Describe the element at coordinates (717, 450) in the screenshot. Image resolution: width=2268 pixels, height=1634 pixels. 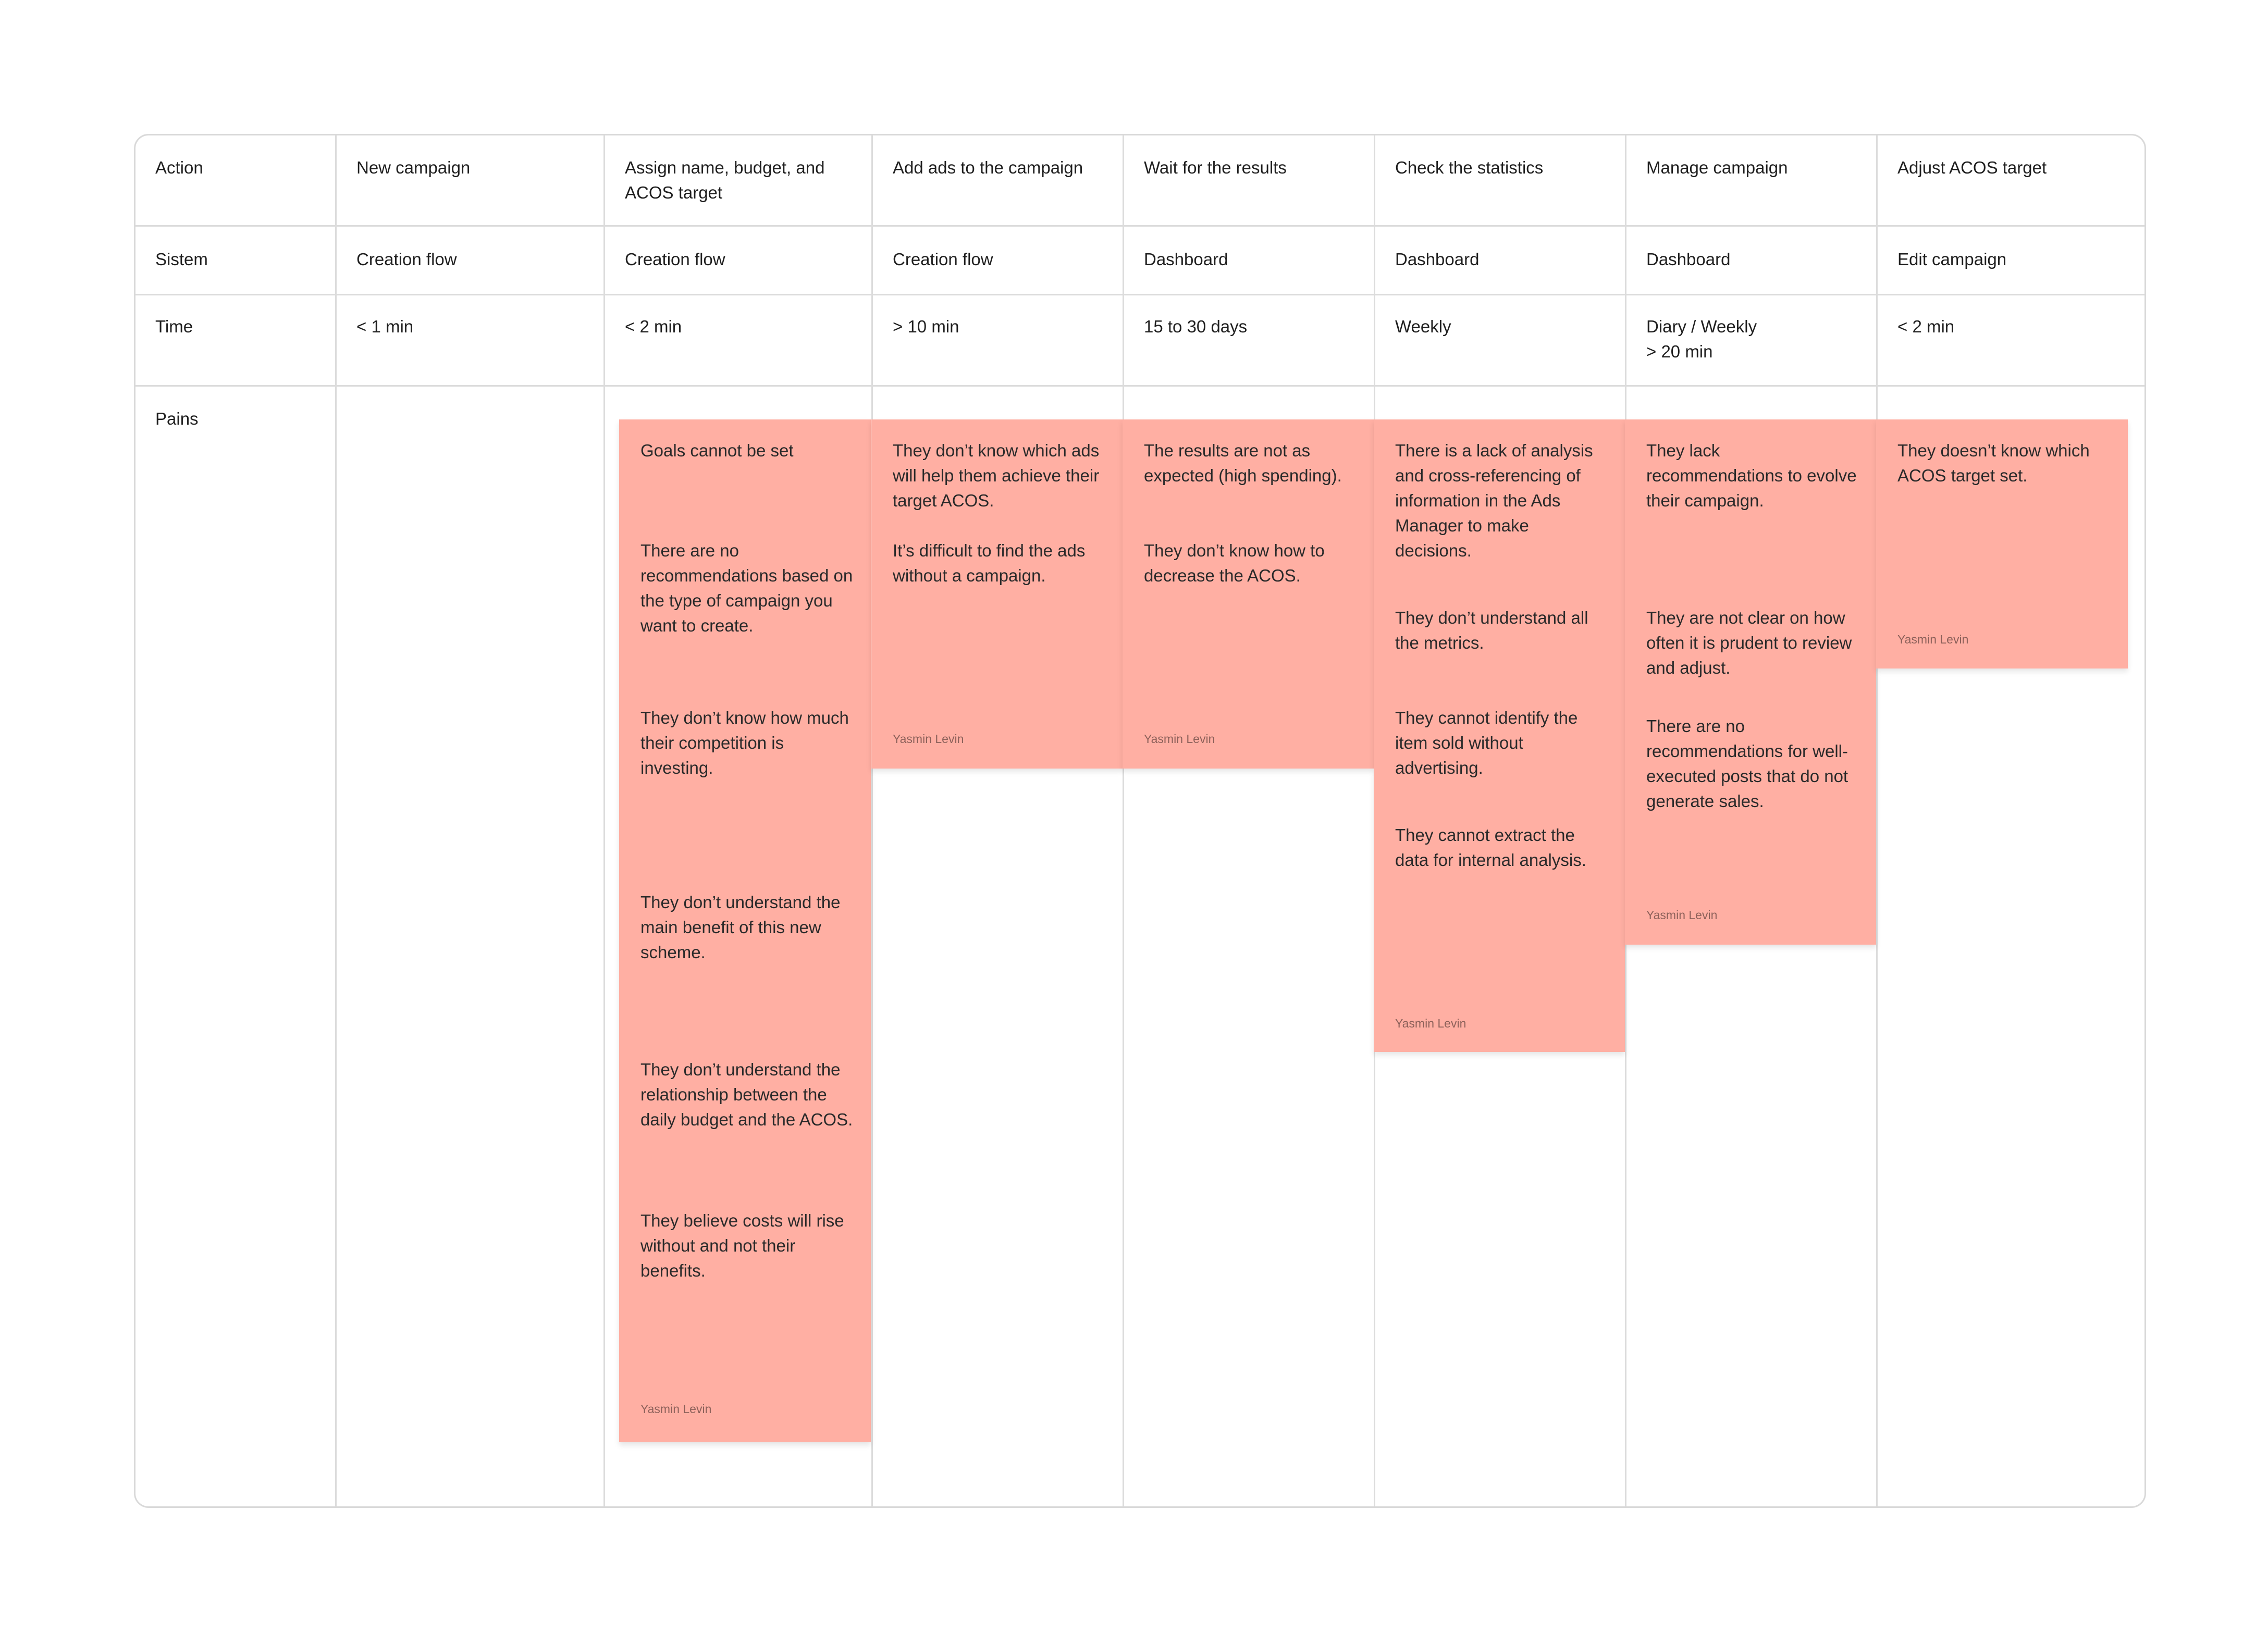
I see `pain-text: Goals cannot be set` at that location.